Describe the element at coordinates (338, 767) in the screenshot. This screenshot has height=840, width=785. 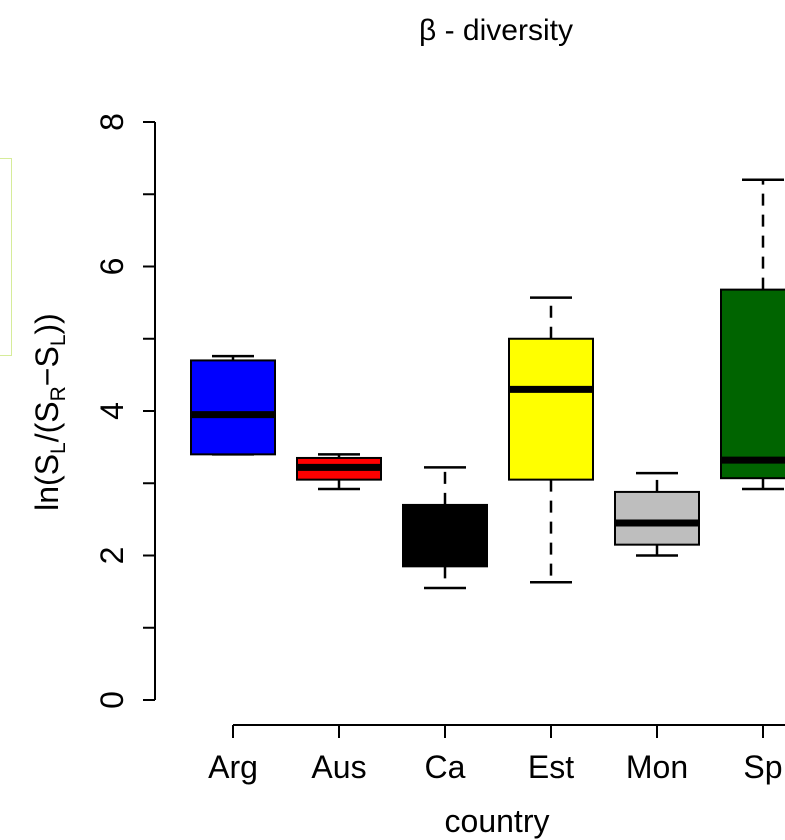
I see `x-tick-label: Aus` at that location.